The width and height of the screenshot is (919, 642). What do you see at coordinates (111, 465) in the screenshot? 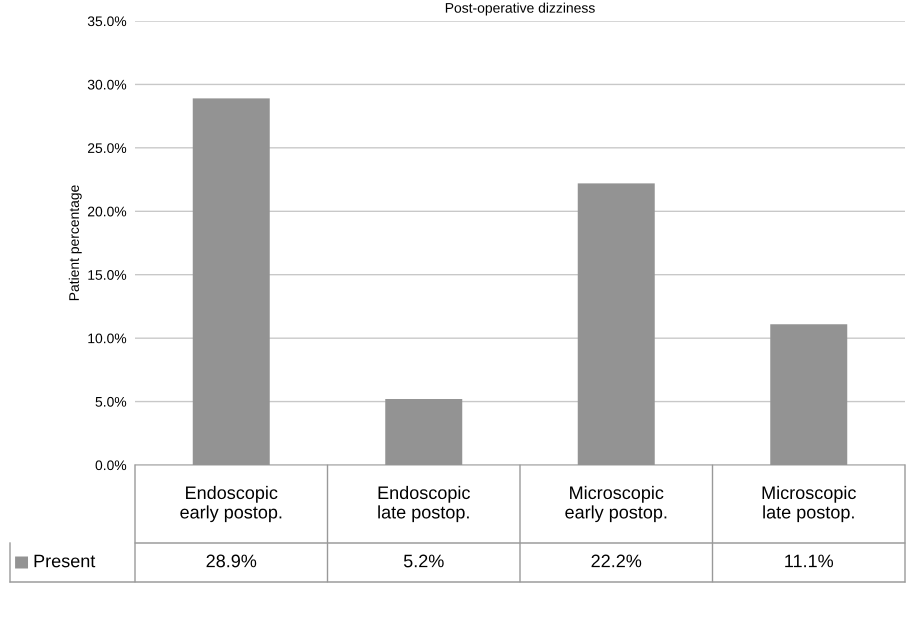
I see `y-tick-label: 0.0%` at bounding box center [111, 465].